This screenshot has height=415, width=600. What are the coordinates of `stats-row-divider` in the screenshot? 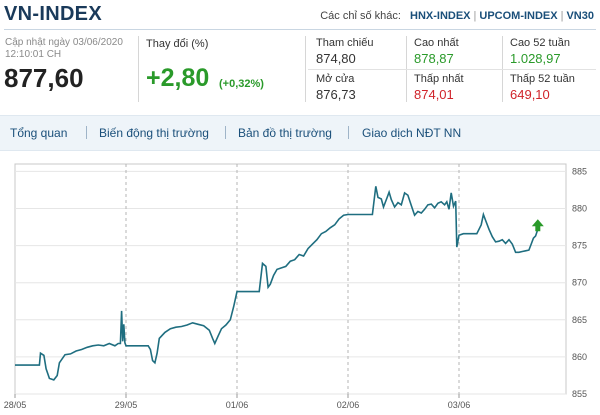 It's located at (452, 69).